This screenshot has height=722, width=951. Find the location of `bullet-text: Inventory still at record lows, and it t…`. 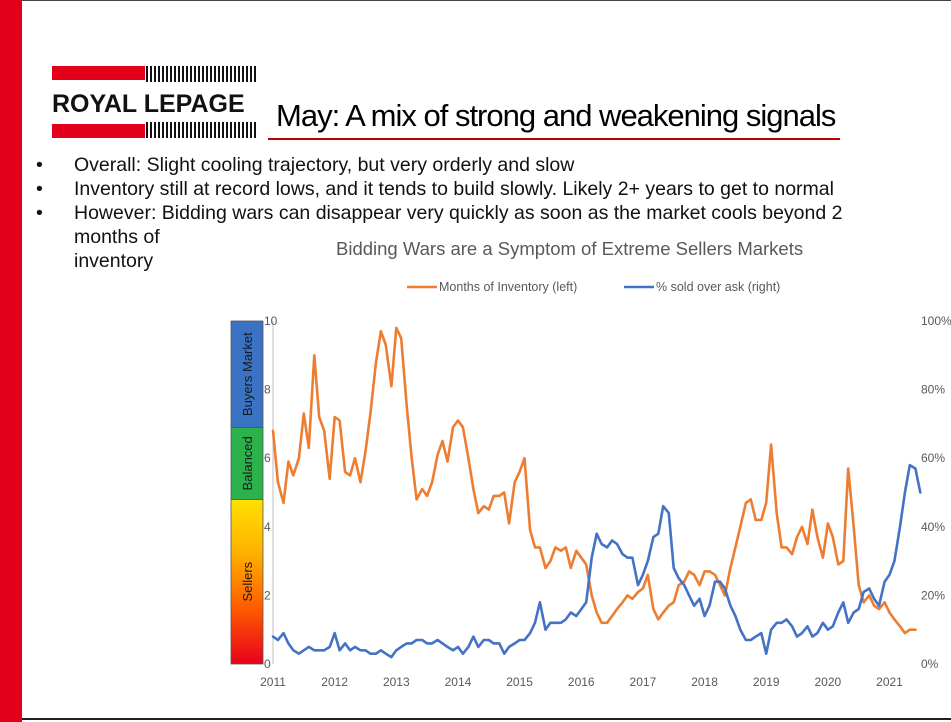

bullet-text: Inventory still at record lows, and it t… is located at coordinates (454, 189).